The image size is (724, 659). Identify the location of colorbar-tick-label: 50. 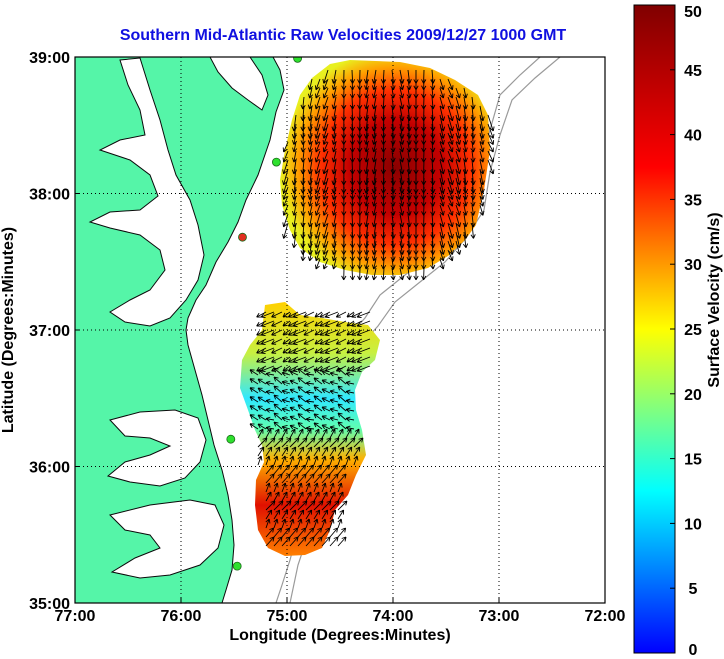
(693, 12).